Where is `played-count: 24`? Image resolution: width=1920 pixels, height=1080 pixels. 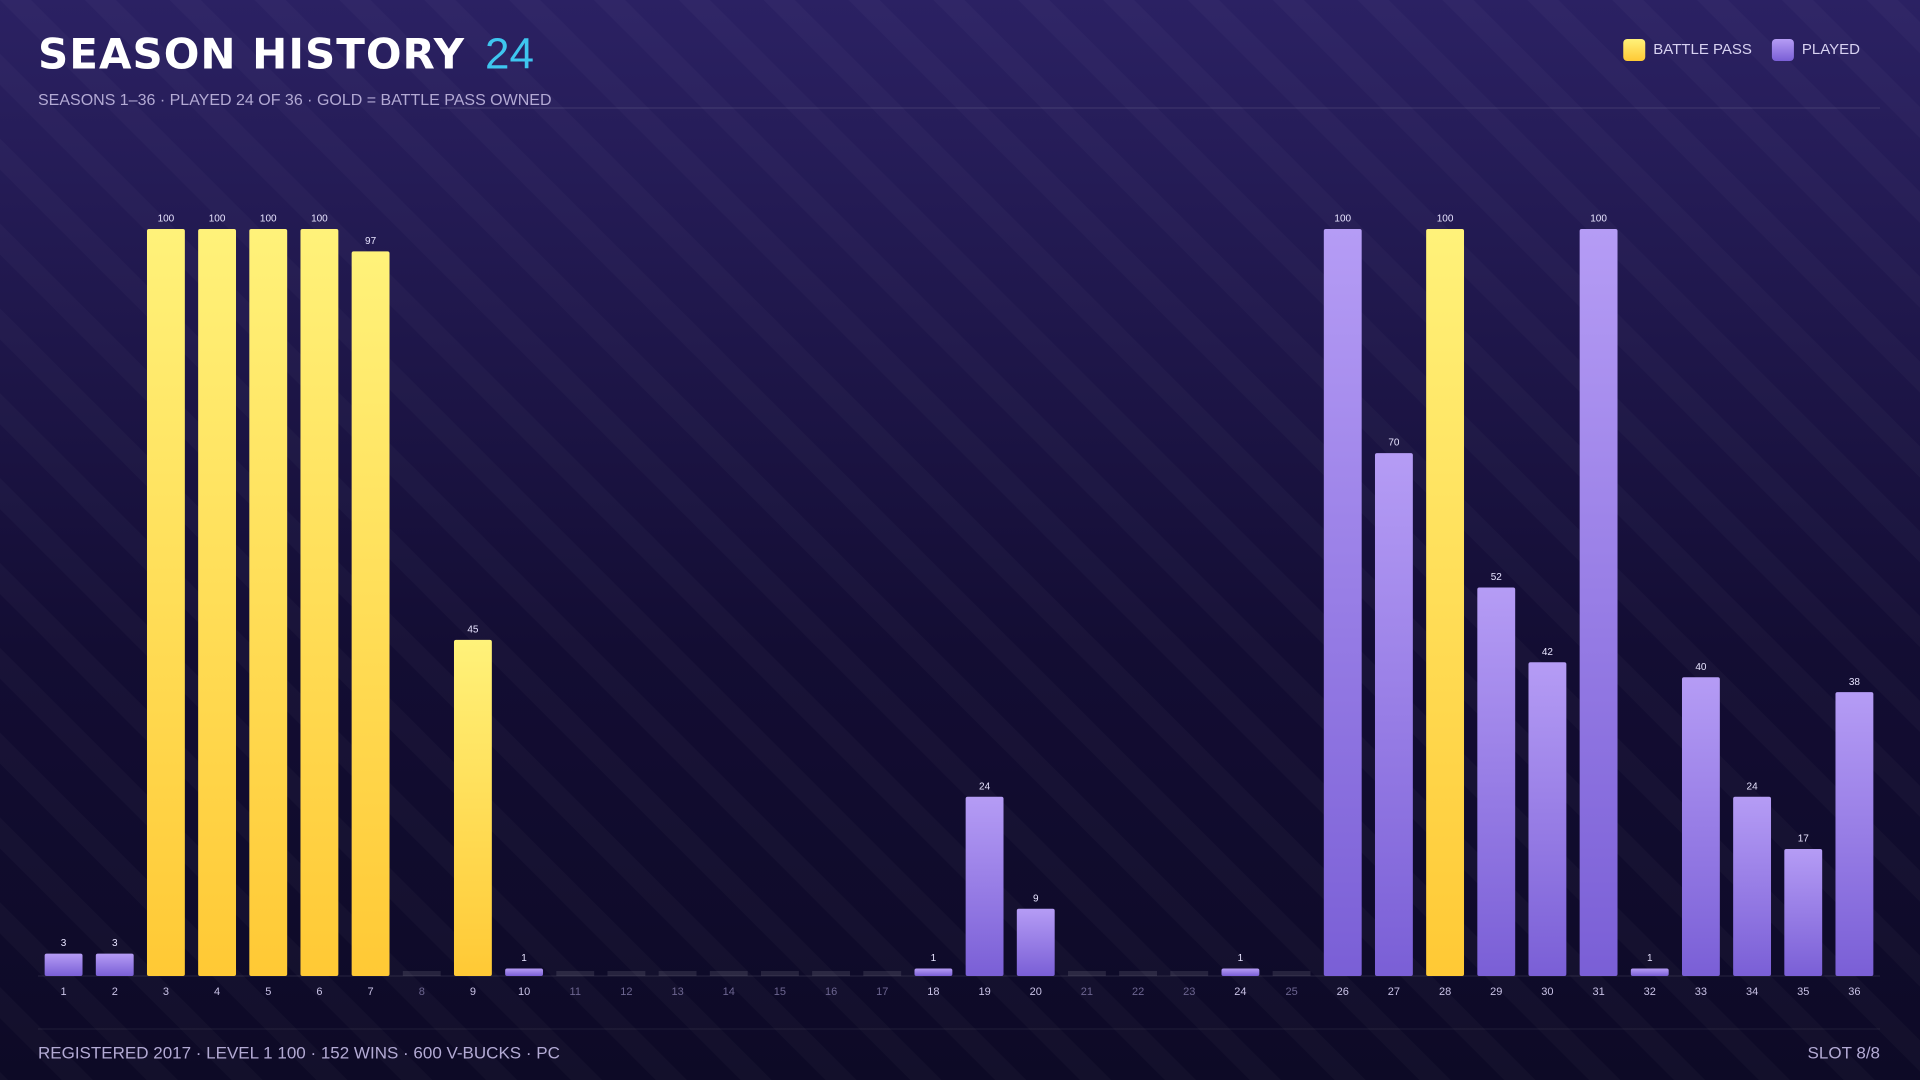 played-count: 24 is located at coordinates (509, 54).